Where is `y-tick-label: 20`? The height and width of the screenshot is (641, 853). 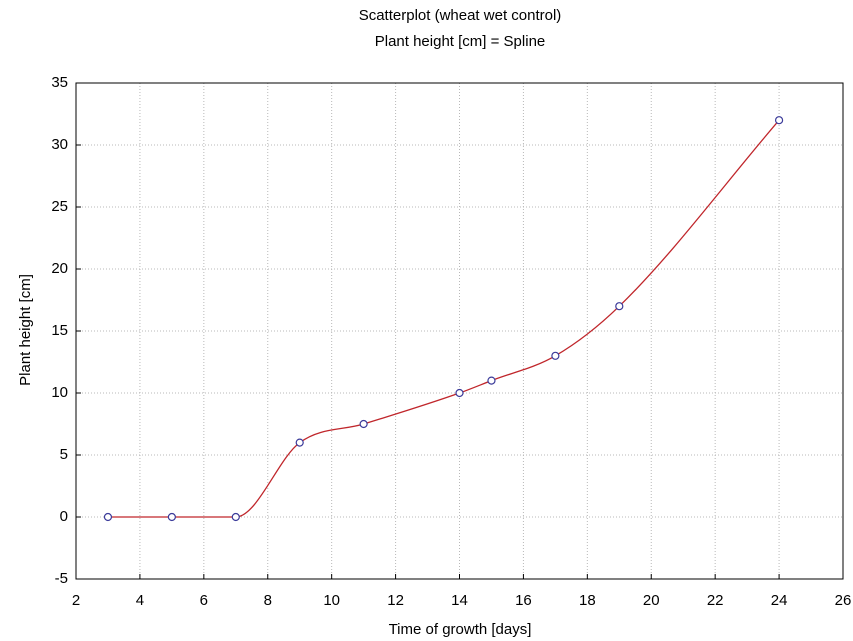
y-tick-label: 20 is located at coordinates (59, 268).